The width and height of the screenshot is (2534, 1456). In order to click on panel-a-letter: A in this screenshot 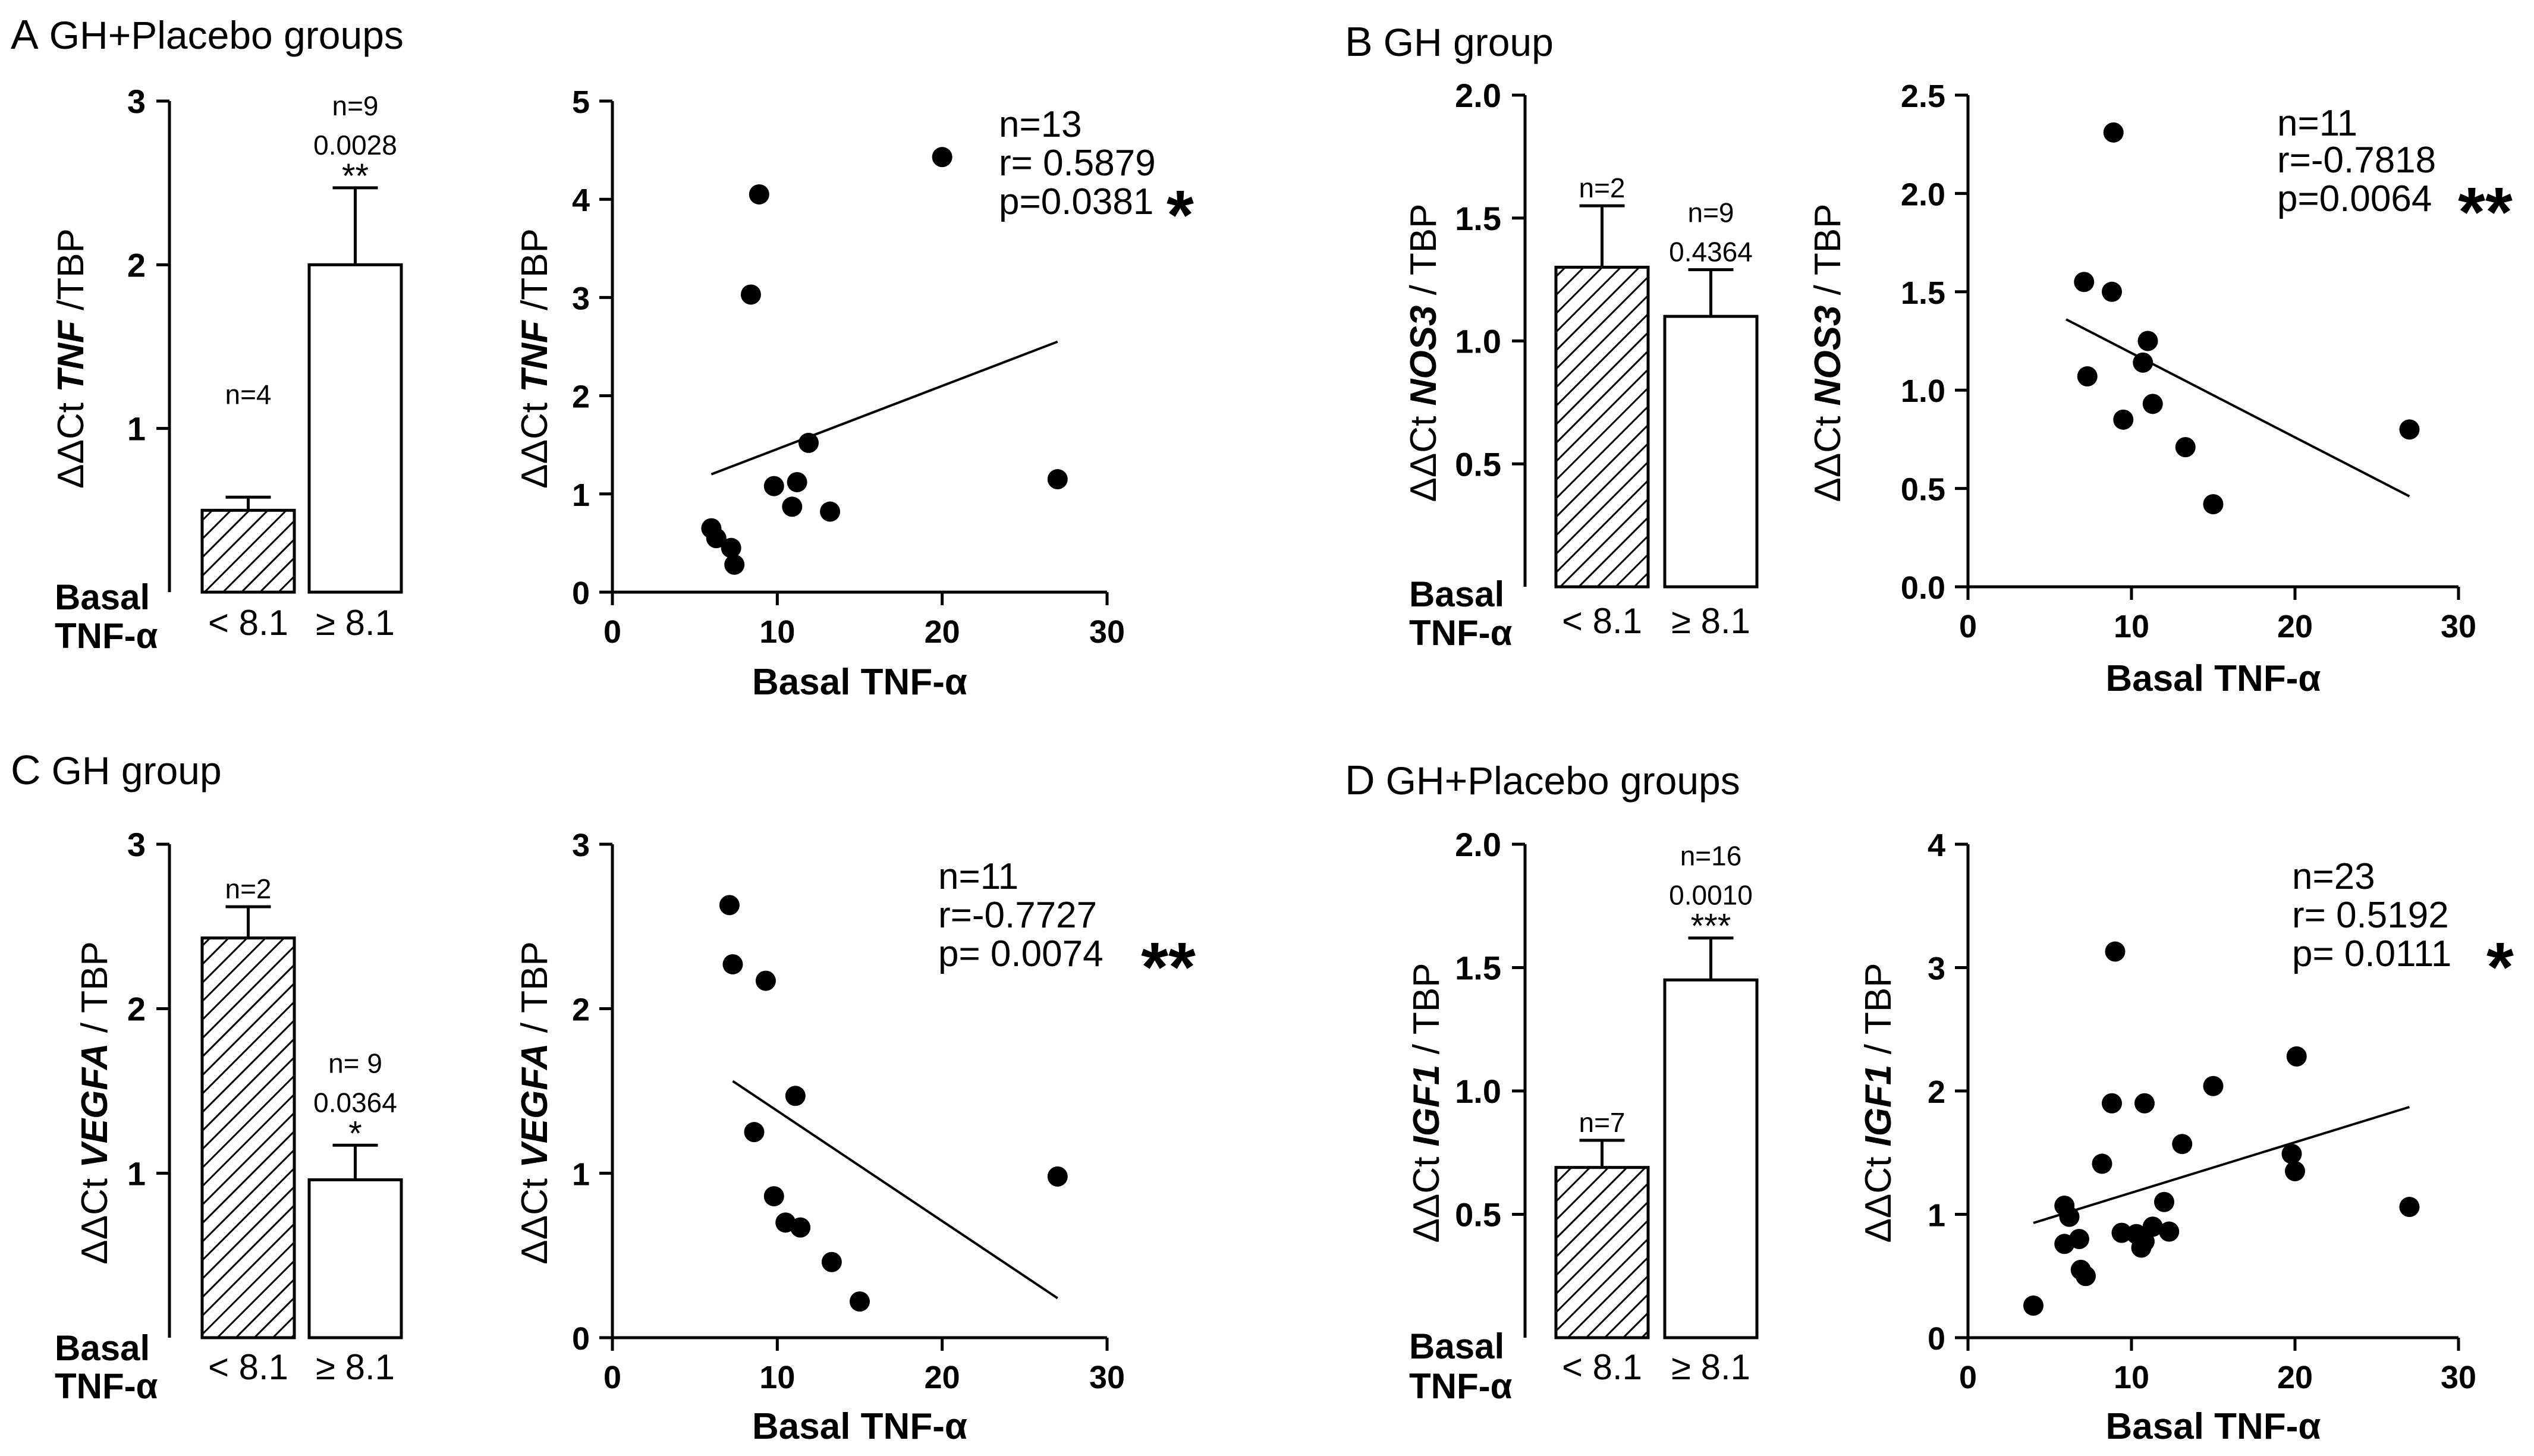, I will do `click(25, 35)`.